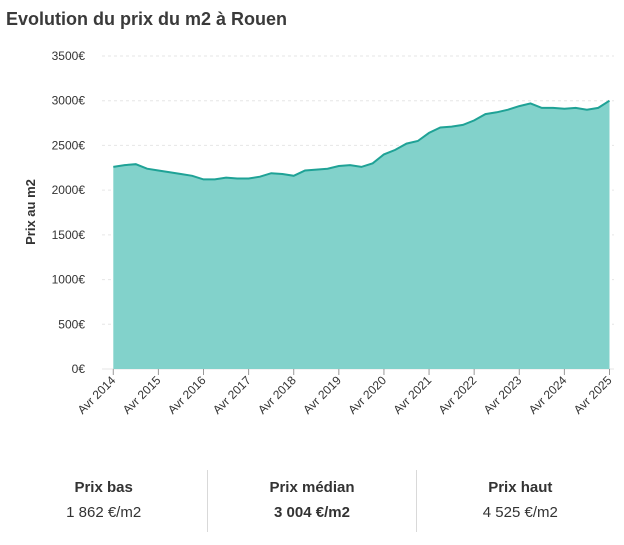 The image size is (624, 545). Describe the element at coordinates (367, 395) in the screenshot. I see `x-tick-label: Avr 2020` at that location.